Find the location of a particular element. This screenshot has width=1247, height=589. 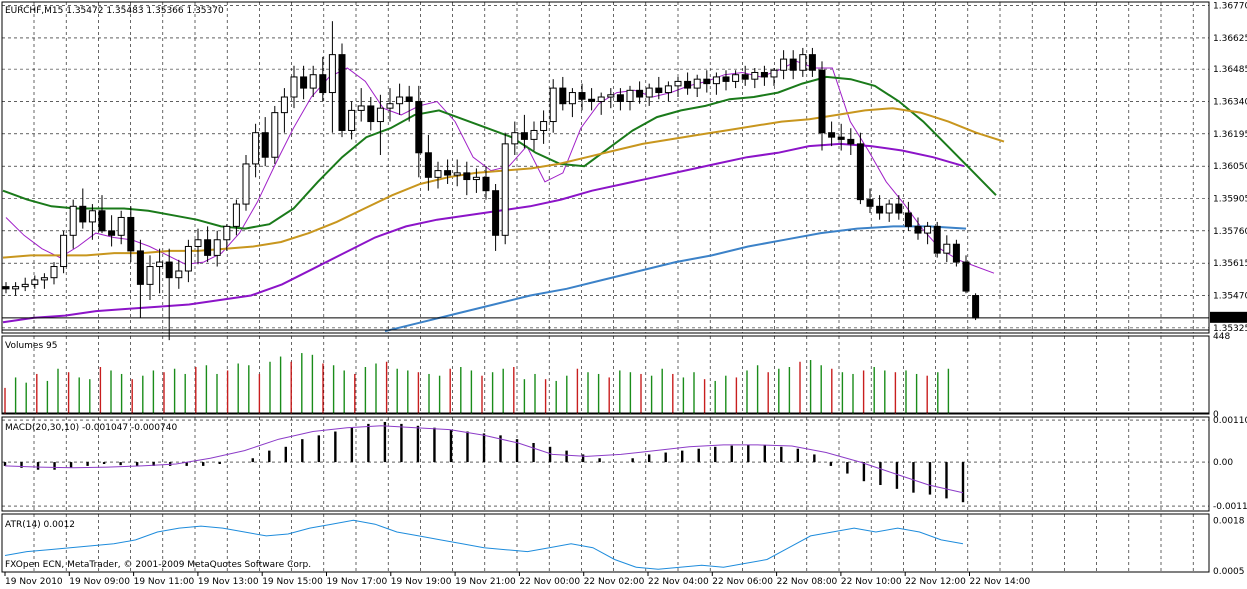

time-tick-label: 19 Nov 11:00 is located at coordinates (164, 582).